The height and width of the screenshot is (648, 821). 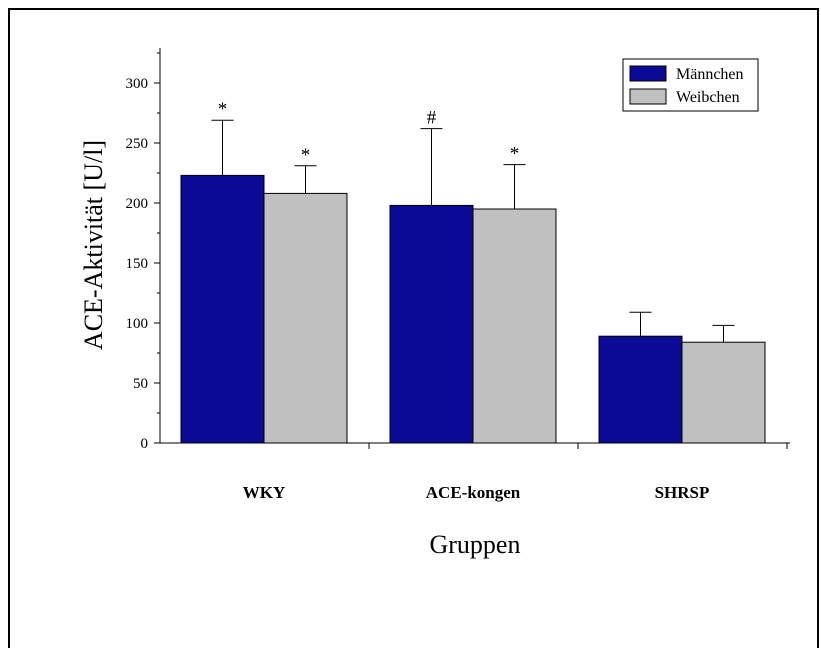 I want to click on significance-mark: #, so click(x=432, y=118).